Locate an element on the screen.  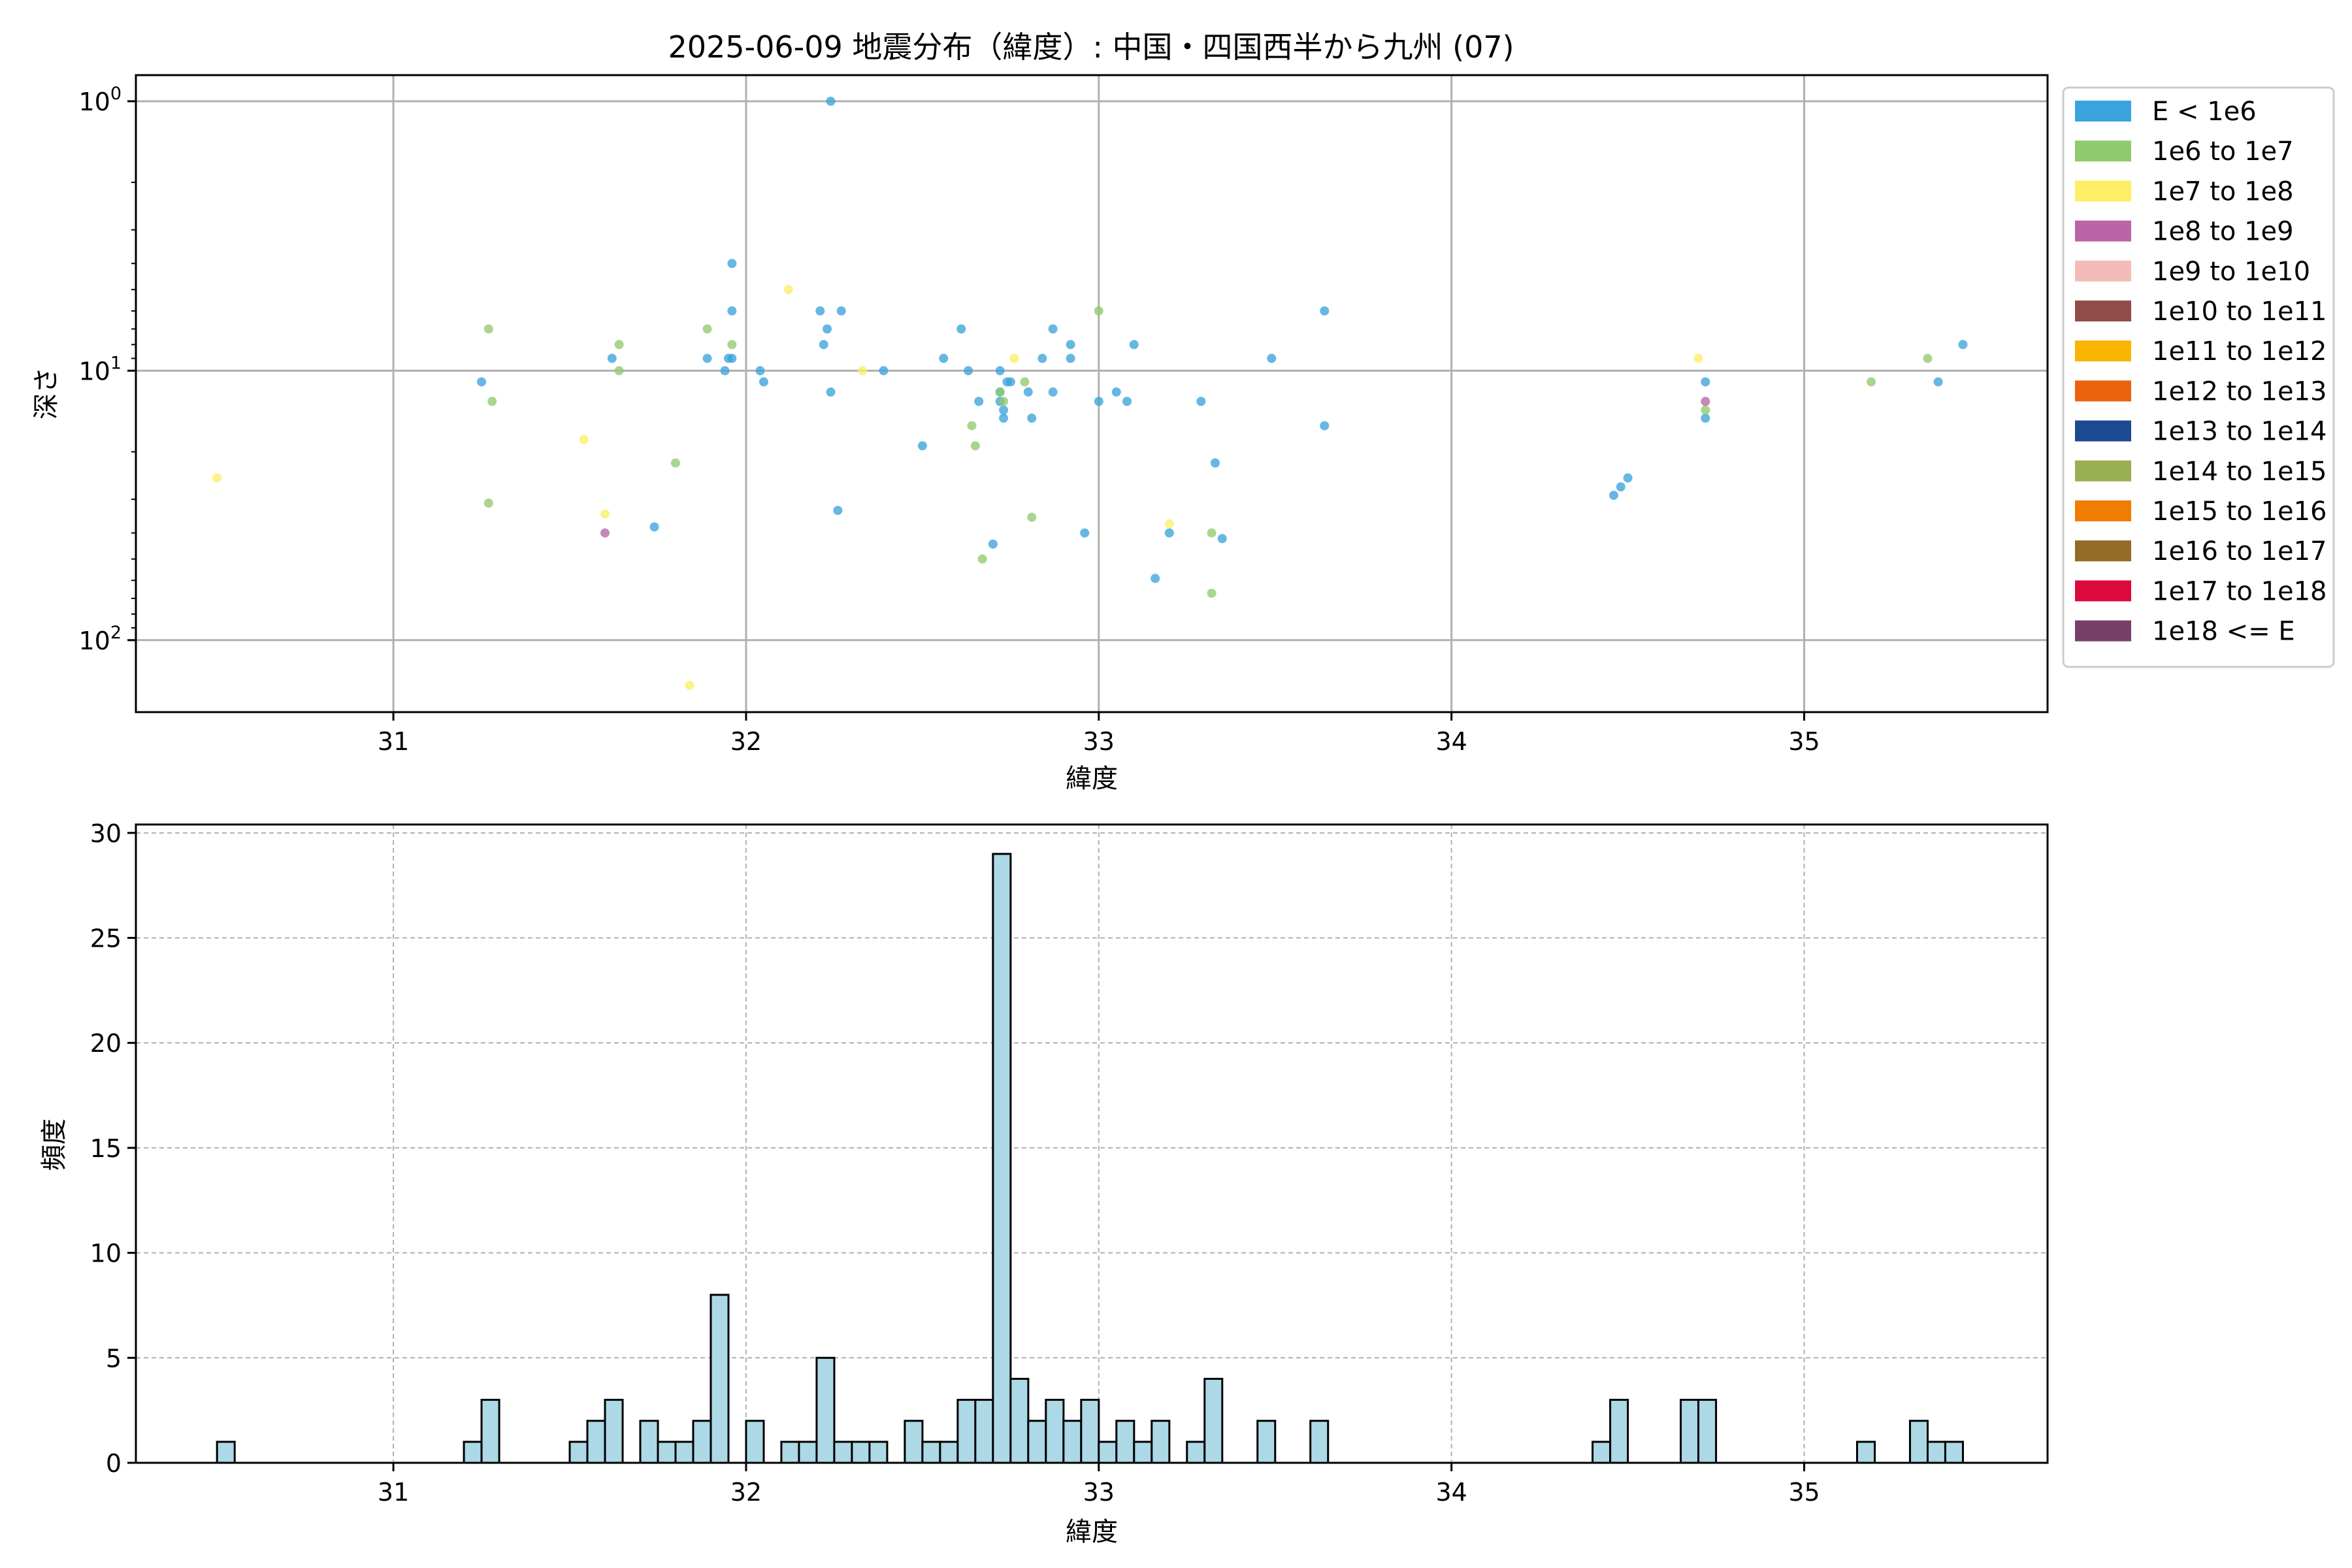
legend-entry-label: 1e12 to 1e13 is located at coordinates (2239, 391).